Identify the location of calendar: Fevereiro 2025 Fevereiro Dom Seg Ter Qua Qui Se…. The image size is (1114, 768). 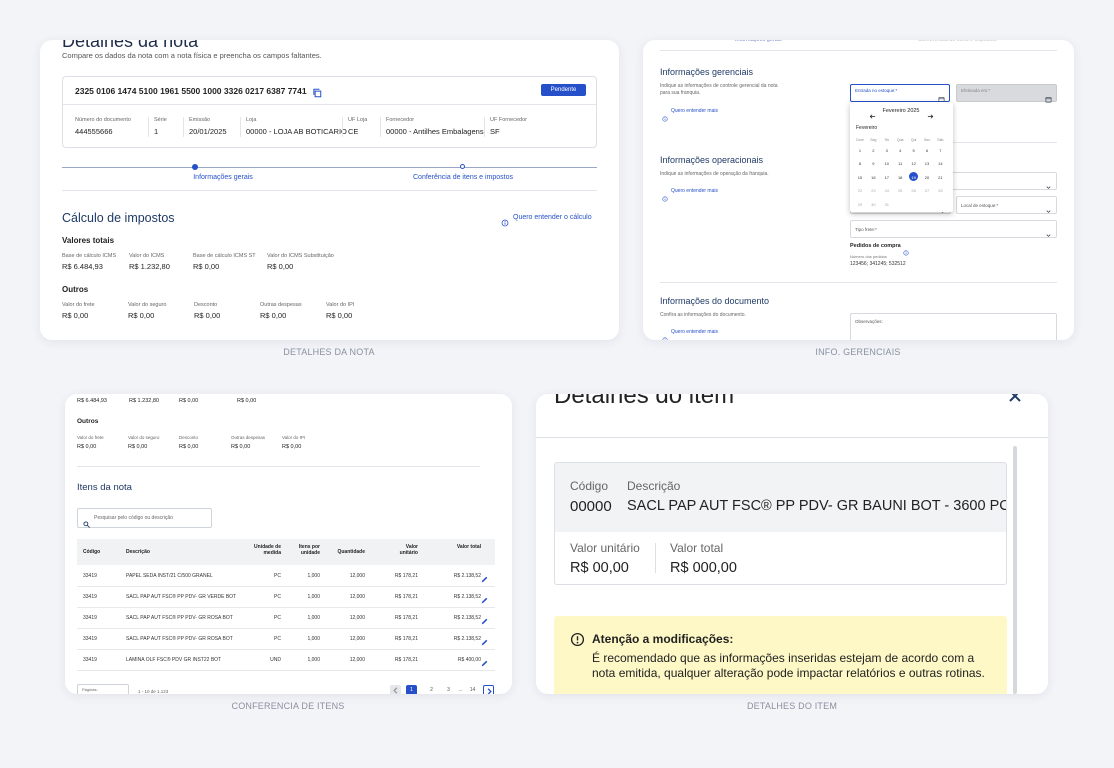
(901, 157).